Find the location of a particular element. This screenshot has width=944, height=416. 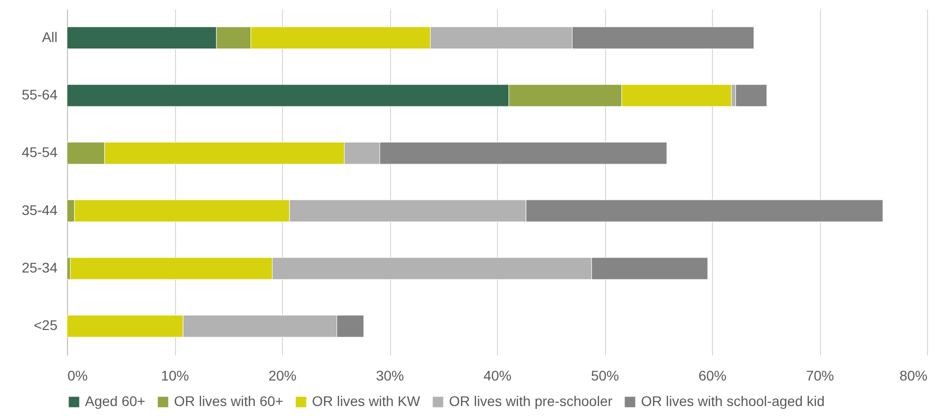

x-tick-label: 60% is located at coordinates (712, 376).